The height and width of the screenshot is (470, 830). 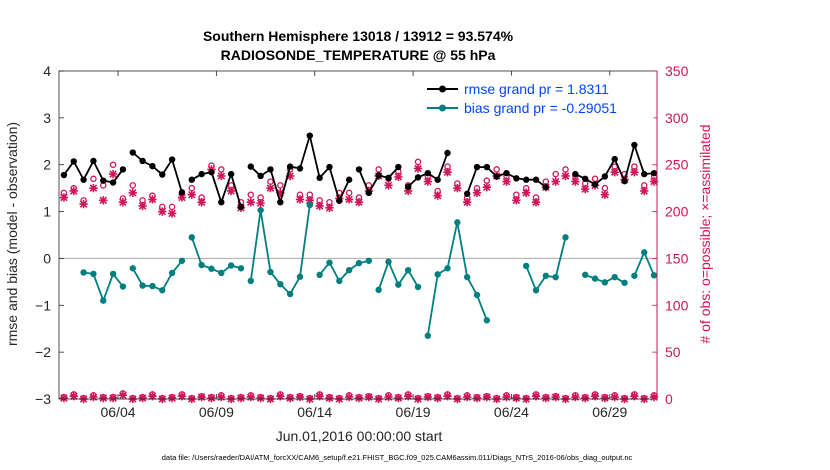 I want to click on legend-bias-marker, so click(x=442, y=108).